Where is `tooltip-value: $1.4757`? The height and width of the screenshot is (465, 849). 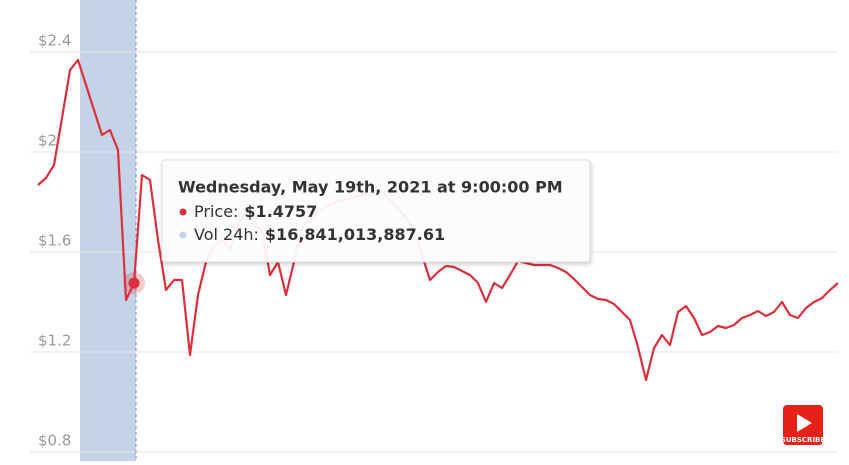
tooltip-value: $1.4757 is located at coordinates (280, 211).